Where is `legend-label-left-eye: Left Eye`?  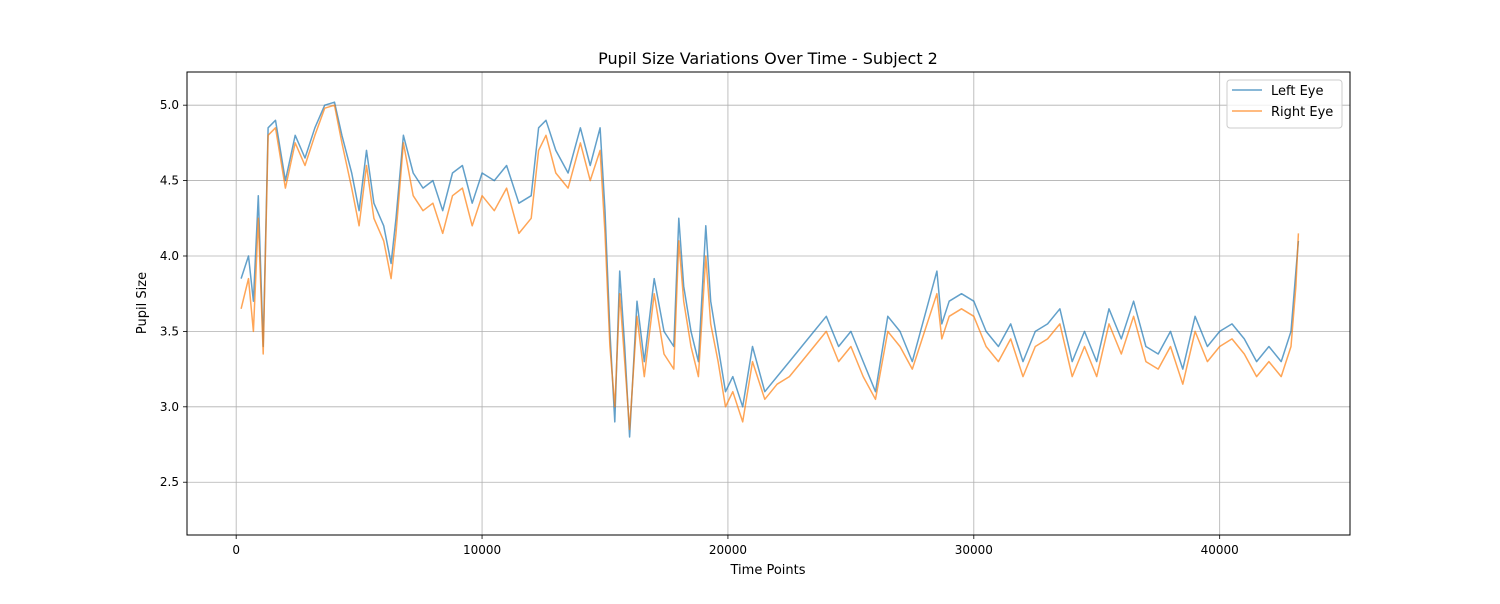
legend-label-left-eye: Left Eye is located at coordinates (1297, 91).